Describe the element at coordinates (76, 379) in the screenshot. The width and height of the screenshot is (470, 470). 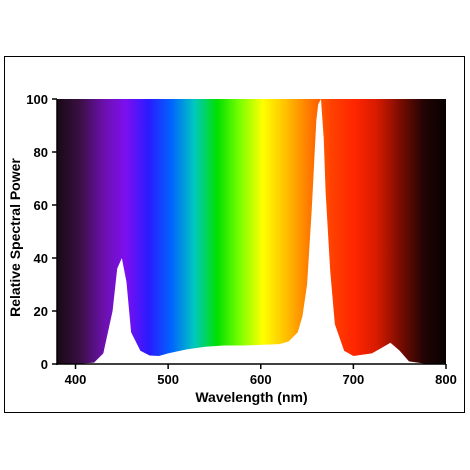
I see `x-tick-label: 400` at that location.